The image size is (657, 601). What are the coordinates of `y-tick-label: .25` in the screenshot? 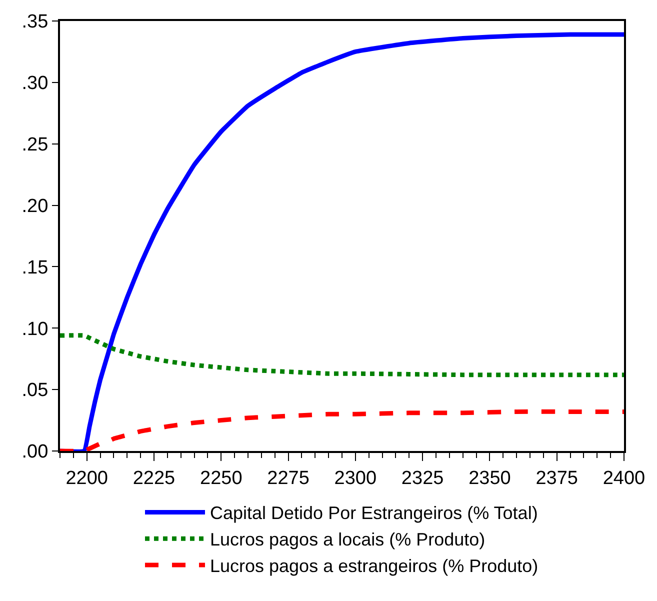 It's located at (35, 145).